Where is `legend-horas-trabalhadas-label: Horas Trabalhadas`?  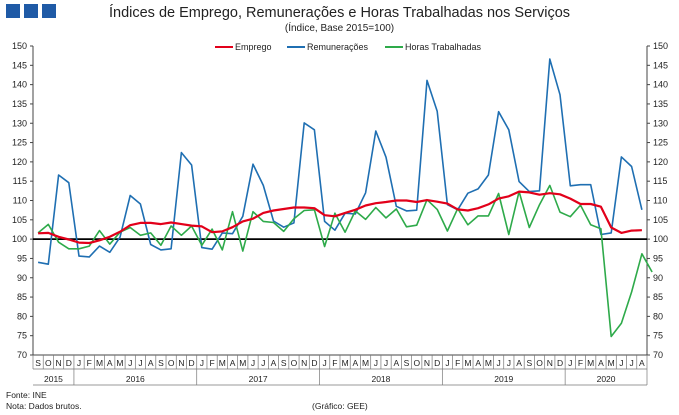 legend-horas-trabalhadas-label: Horas Trabalhadas is located at coordinates (443, 47).